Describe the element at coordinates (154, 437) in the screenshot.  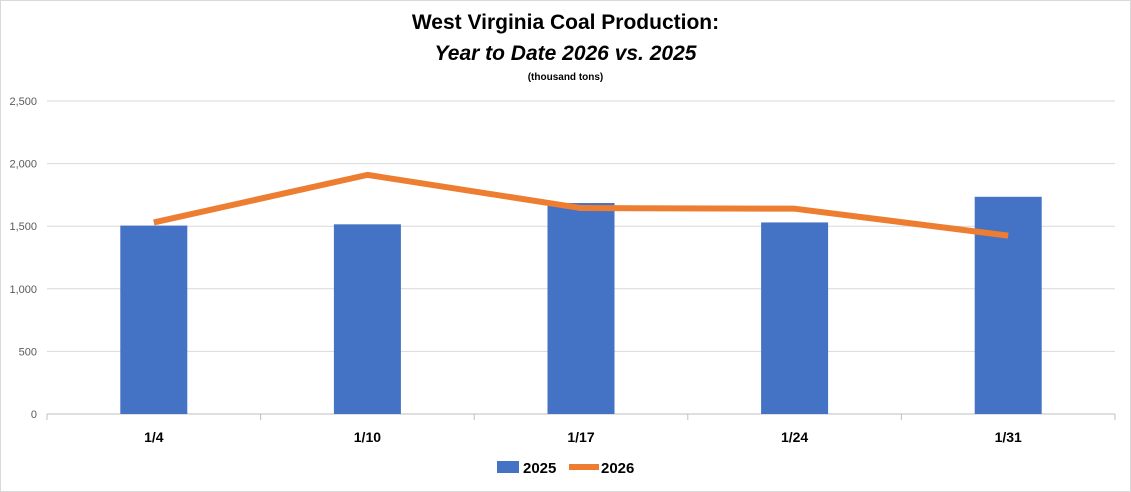
I see `x-tick-label: 1/4` at that location.